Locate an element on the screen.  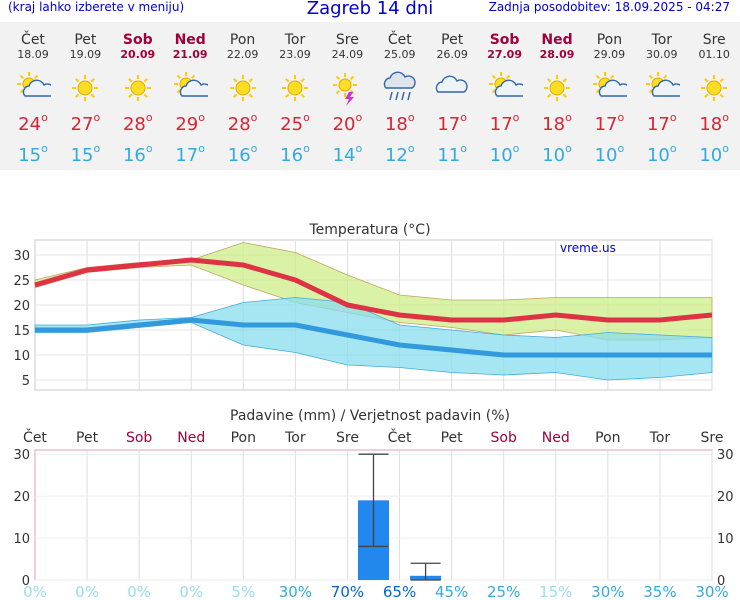
watermark: vreme.us is located at coordinates (588, 248).